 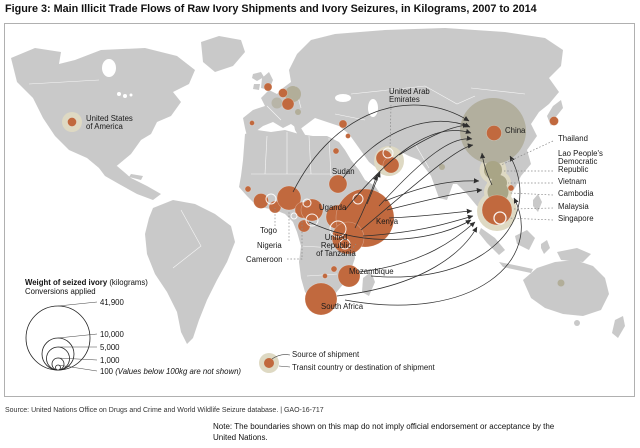 What do you see at coordinates (60, 291) in the screenshot?
I see `size-legend-subtitle: Conversions applied` at bounding box center [60, 291].